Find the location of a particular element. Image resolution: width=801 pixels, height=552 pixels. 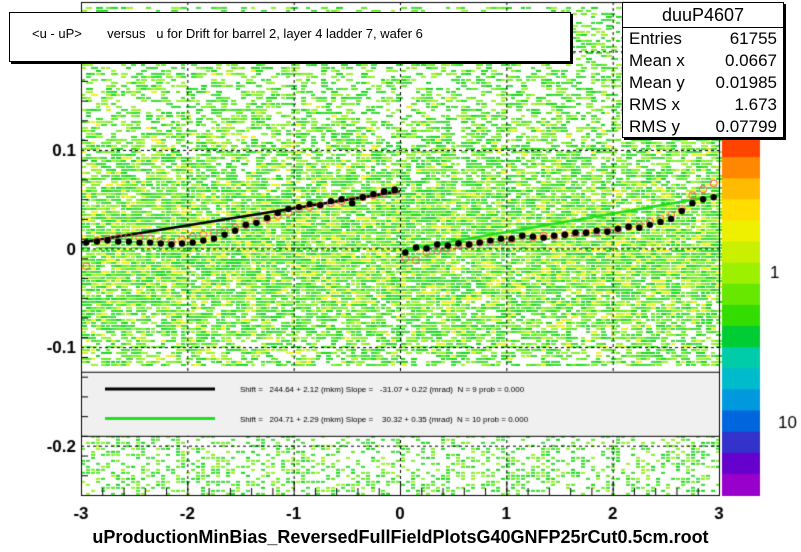

stat-row-rms-x: RMS x 1.673 is located at coordinates (703, 106).